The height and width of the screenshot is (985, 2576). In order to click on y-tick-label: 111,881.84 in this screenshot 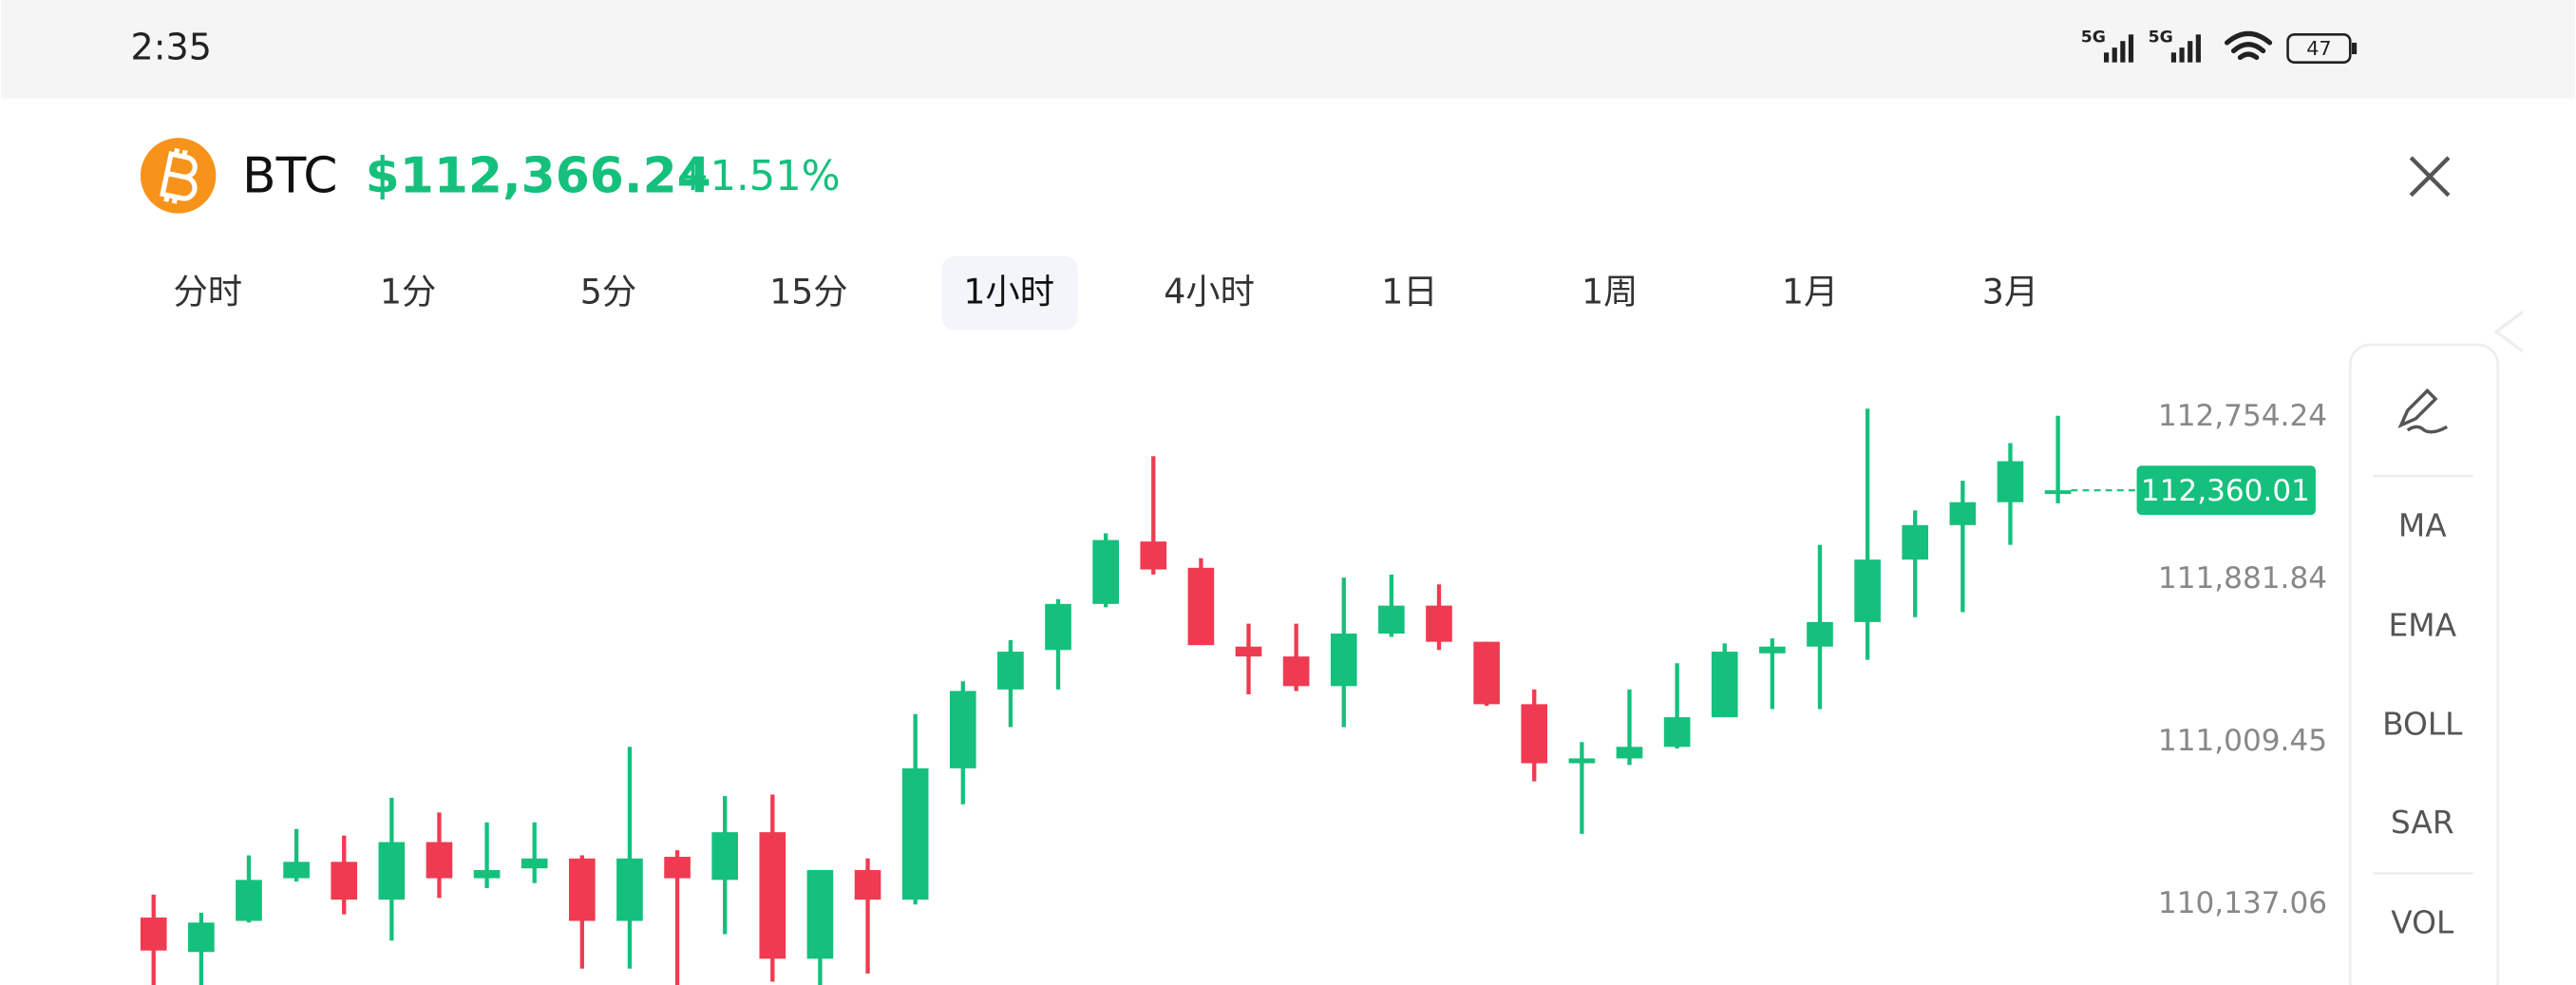, I will do `click(2242, 578)`.